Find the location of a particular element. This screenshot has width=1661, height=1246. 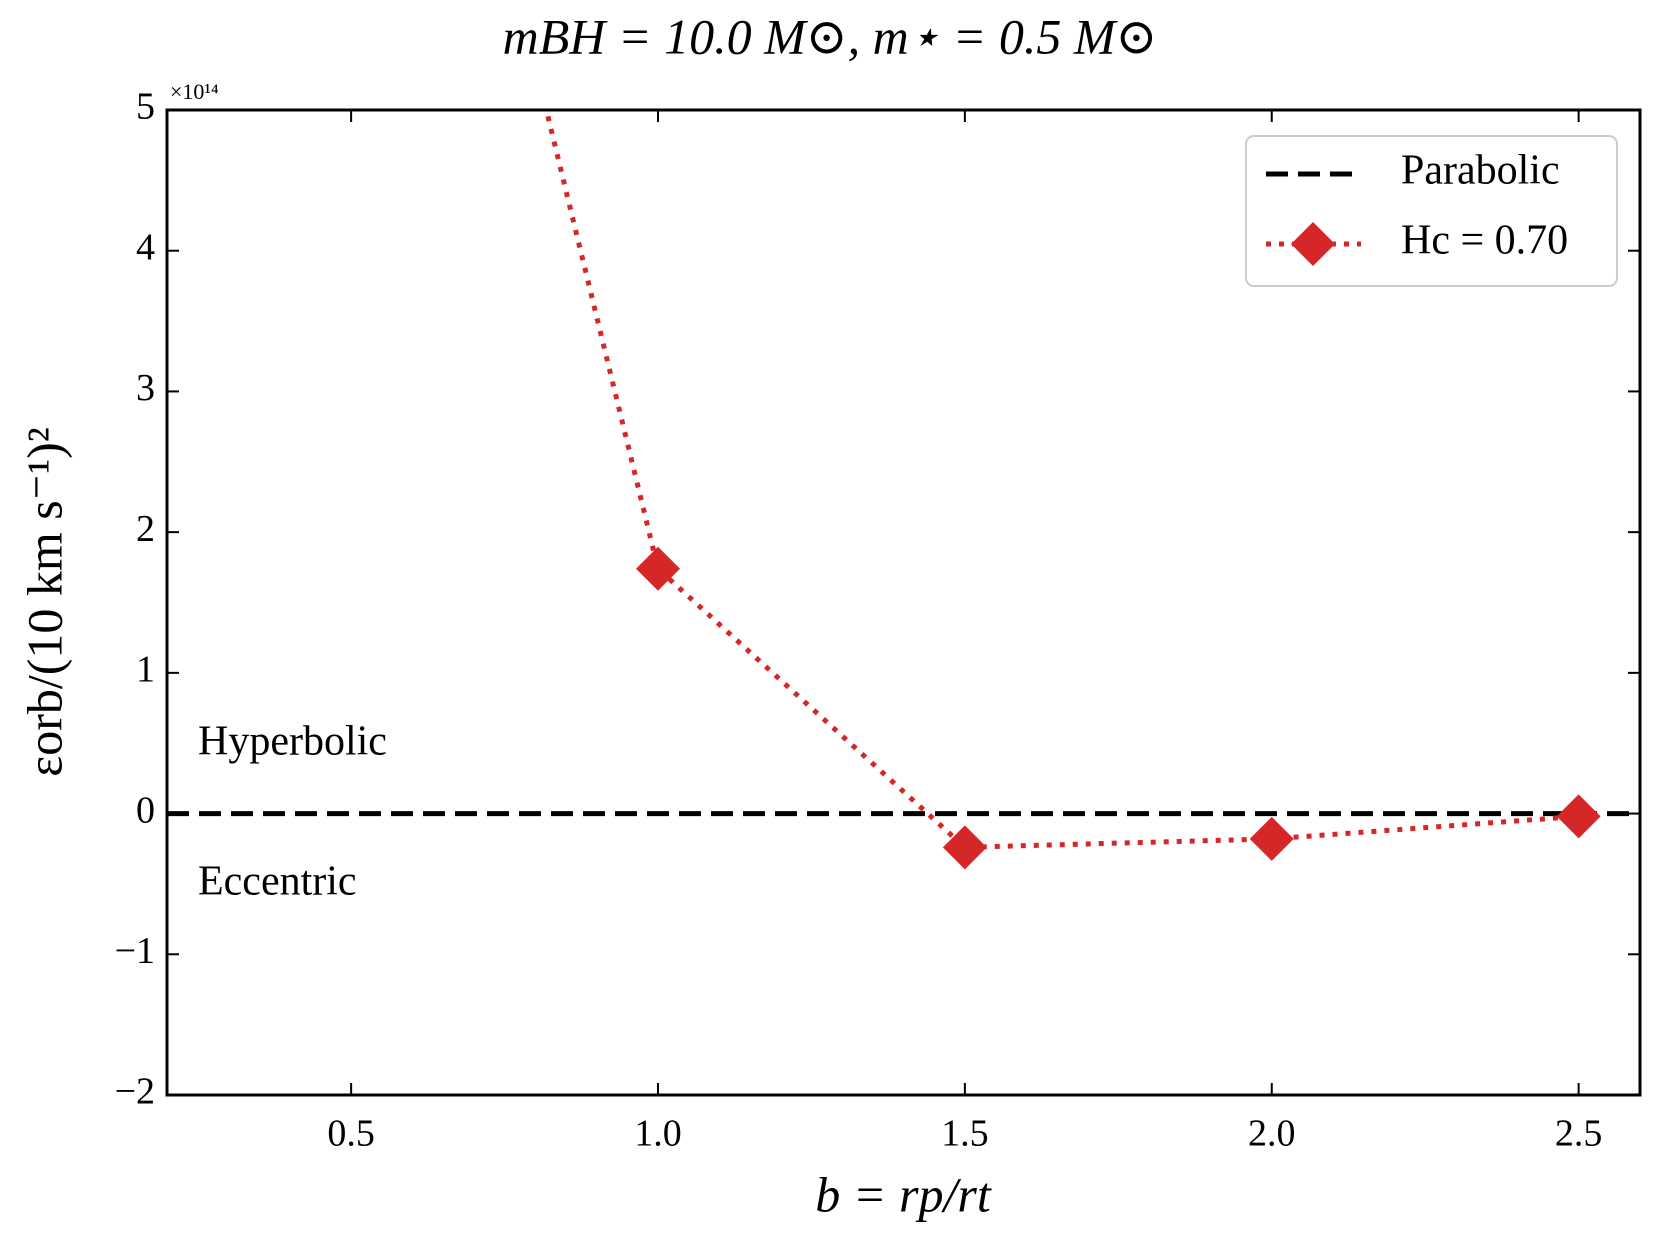

x-tick-label: 1.5 is located at coordinates (965, 1134).